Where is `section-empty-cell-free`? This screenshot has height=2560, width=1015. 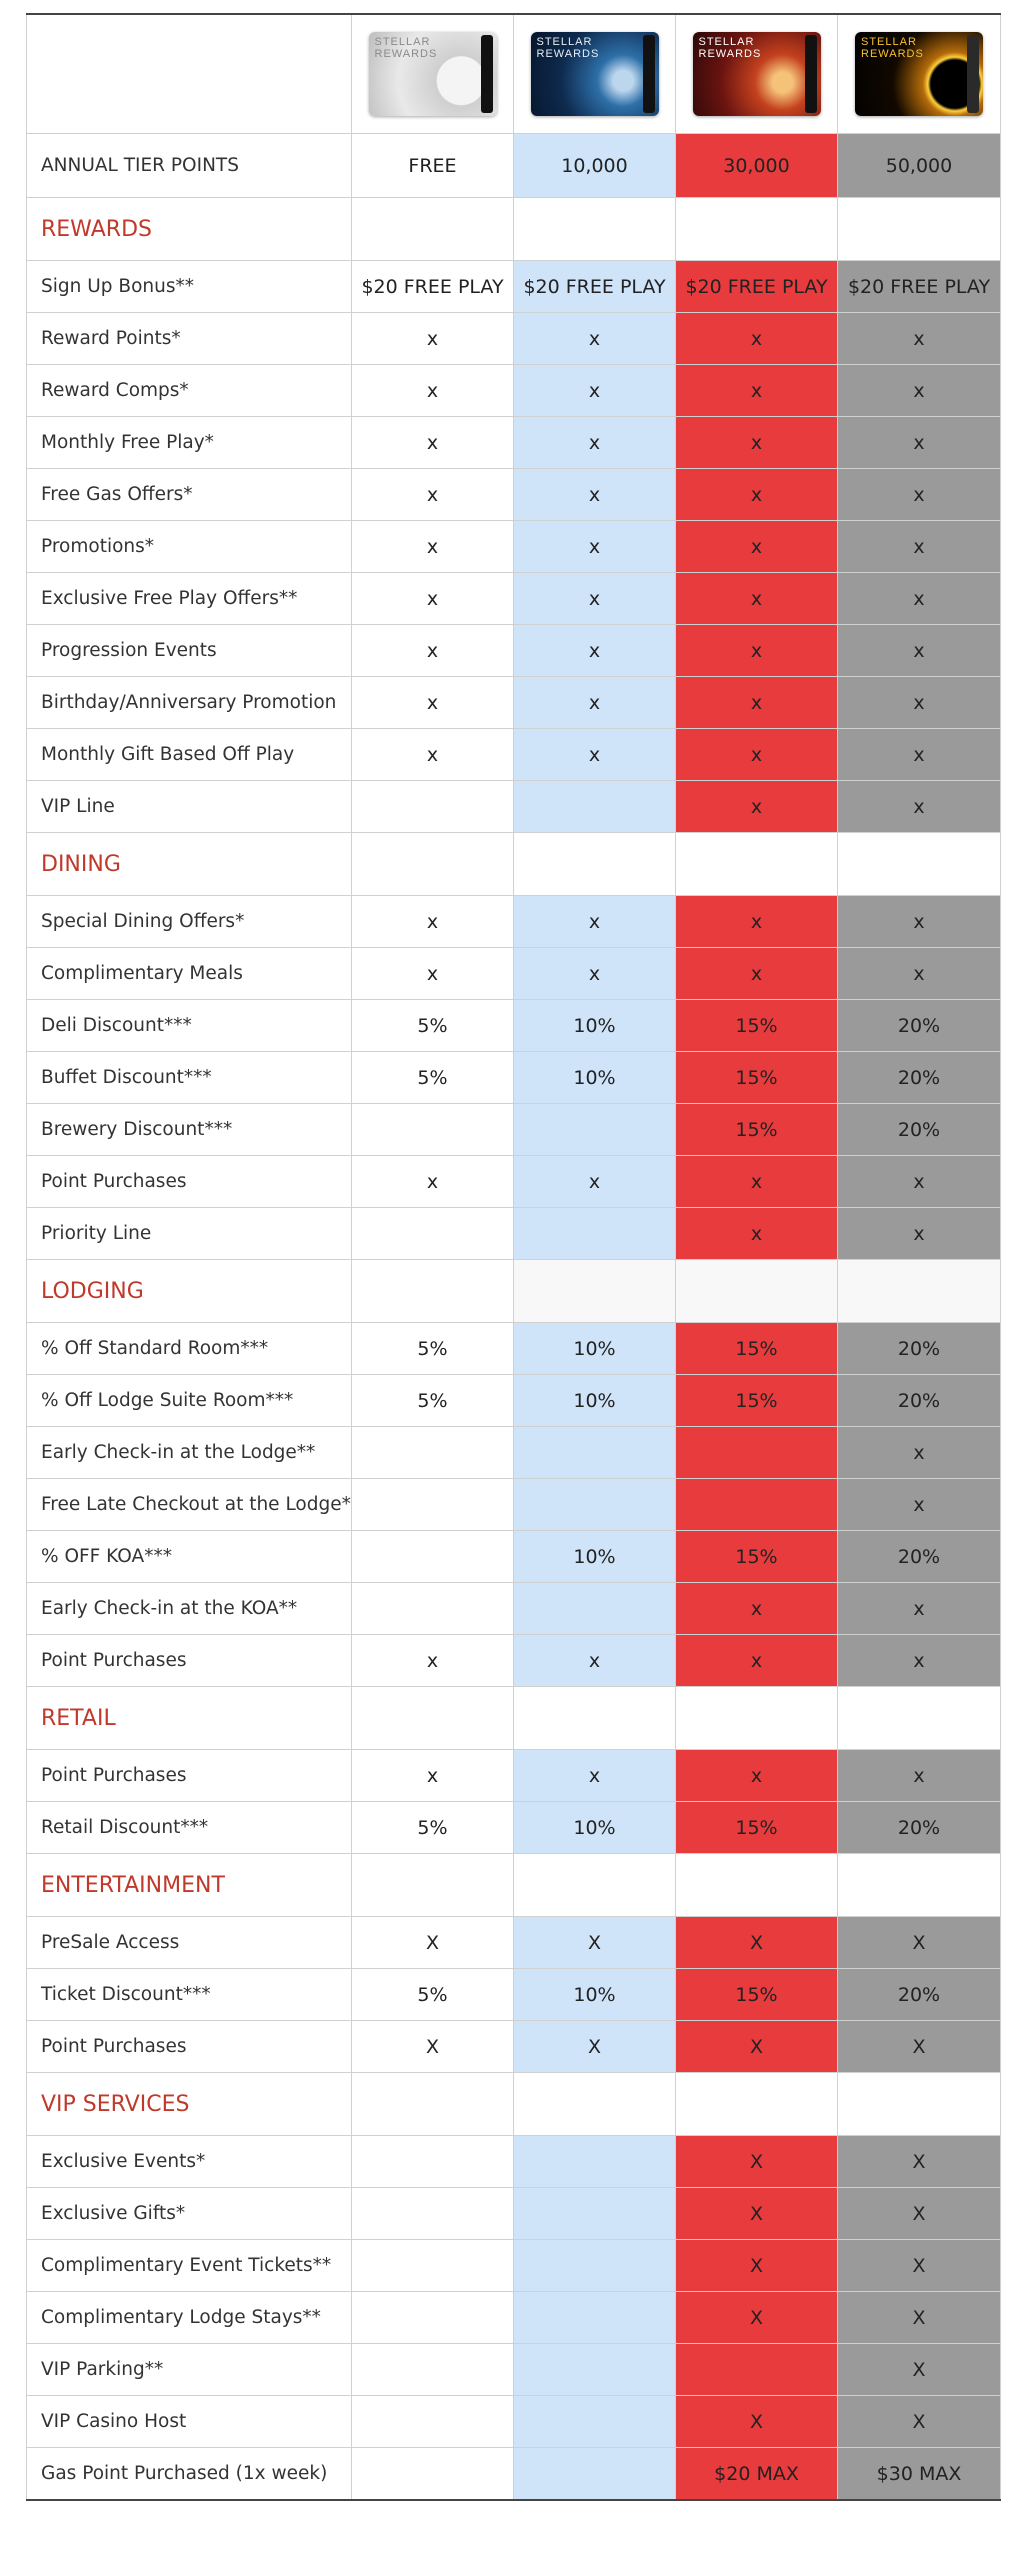
section-empty-cell-free is located at coordinates (432, 1718).